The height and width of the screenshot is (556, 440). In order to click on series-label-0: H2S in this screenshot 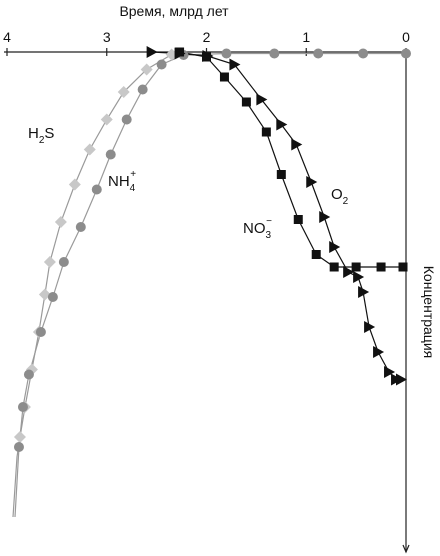, I will do `click(41, 135)`.